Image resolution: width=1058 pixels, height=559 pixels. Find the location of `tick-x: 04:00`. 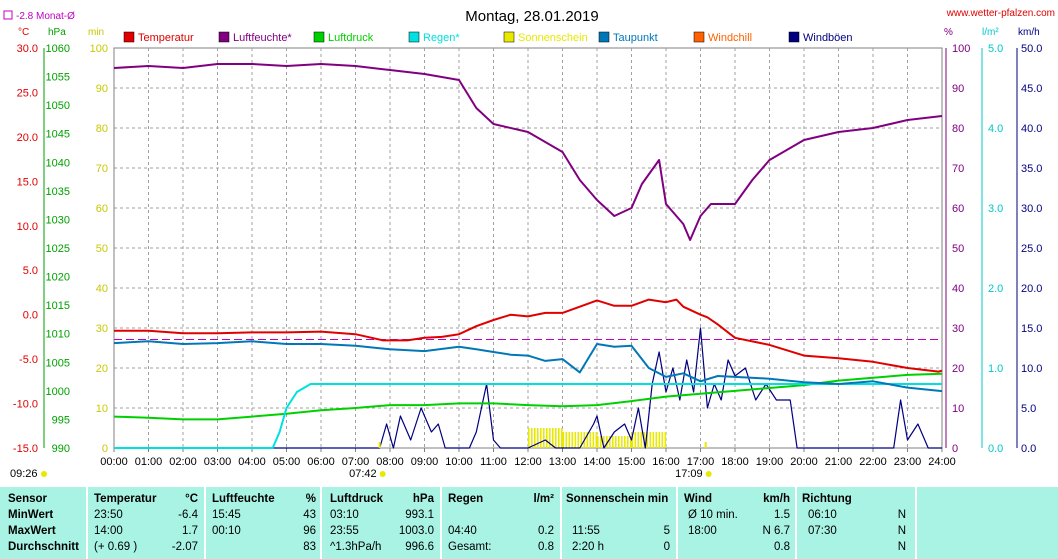

tick-x: 04:00 is located at coordinates (252, 462).